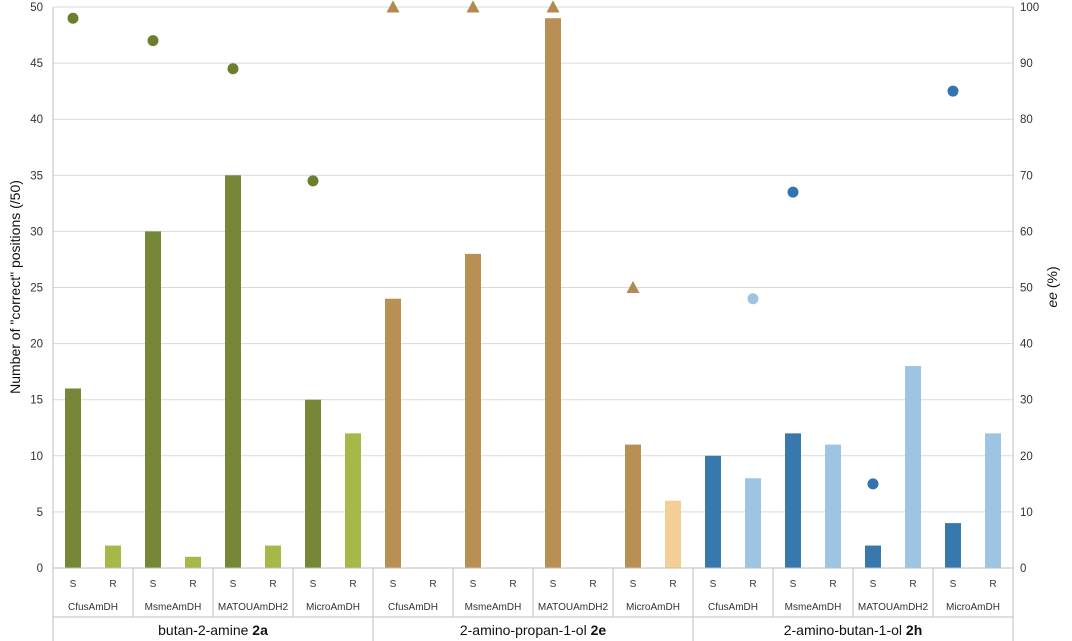  I want to click on substrate-name: 2-amino-propan-1-ol, so click(525, 630).